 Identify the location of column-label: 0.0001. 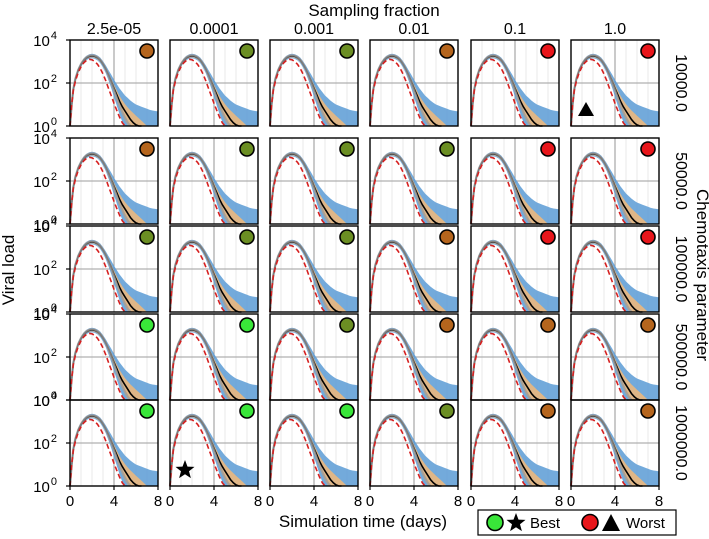
(214, 29).